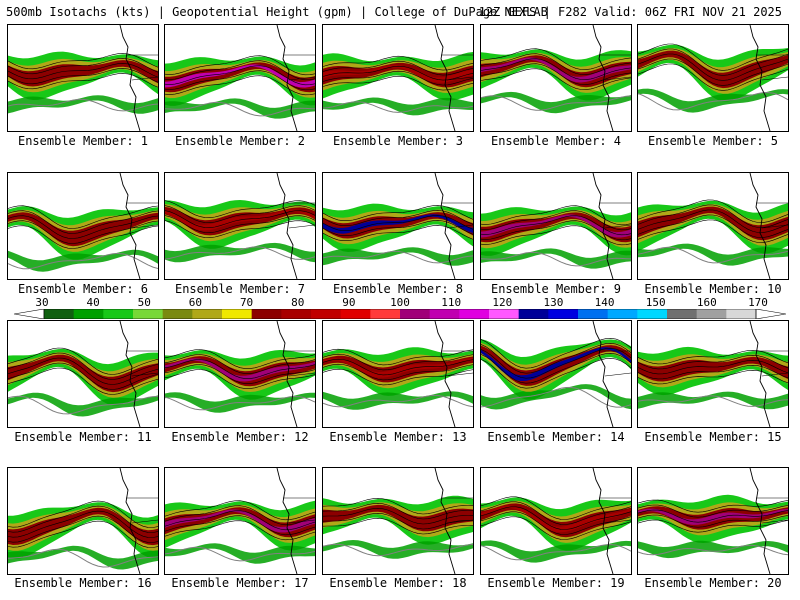  Describe the element at coordinates (240, 583) in the screenshot. I see `ensemble-member-label: Ensemble Member: 17` at that location.